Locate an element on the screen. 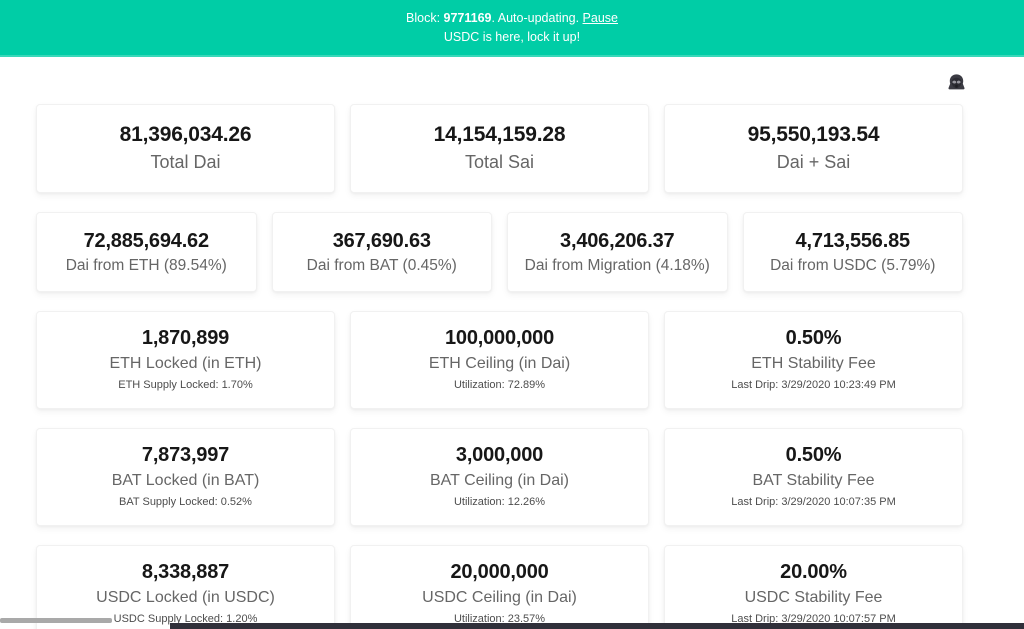  stat-value: 1,870,899 is located at coordinates (185, 338).